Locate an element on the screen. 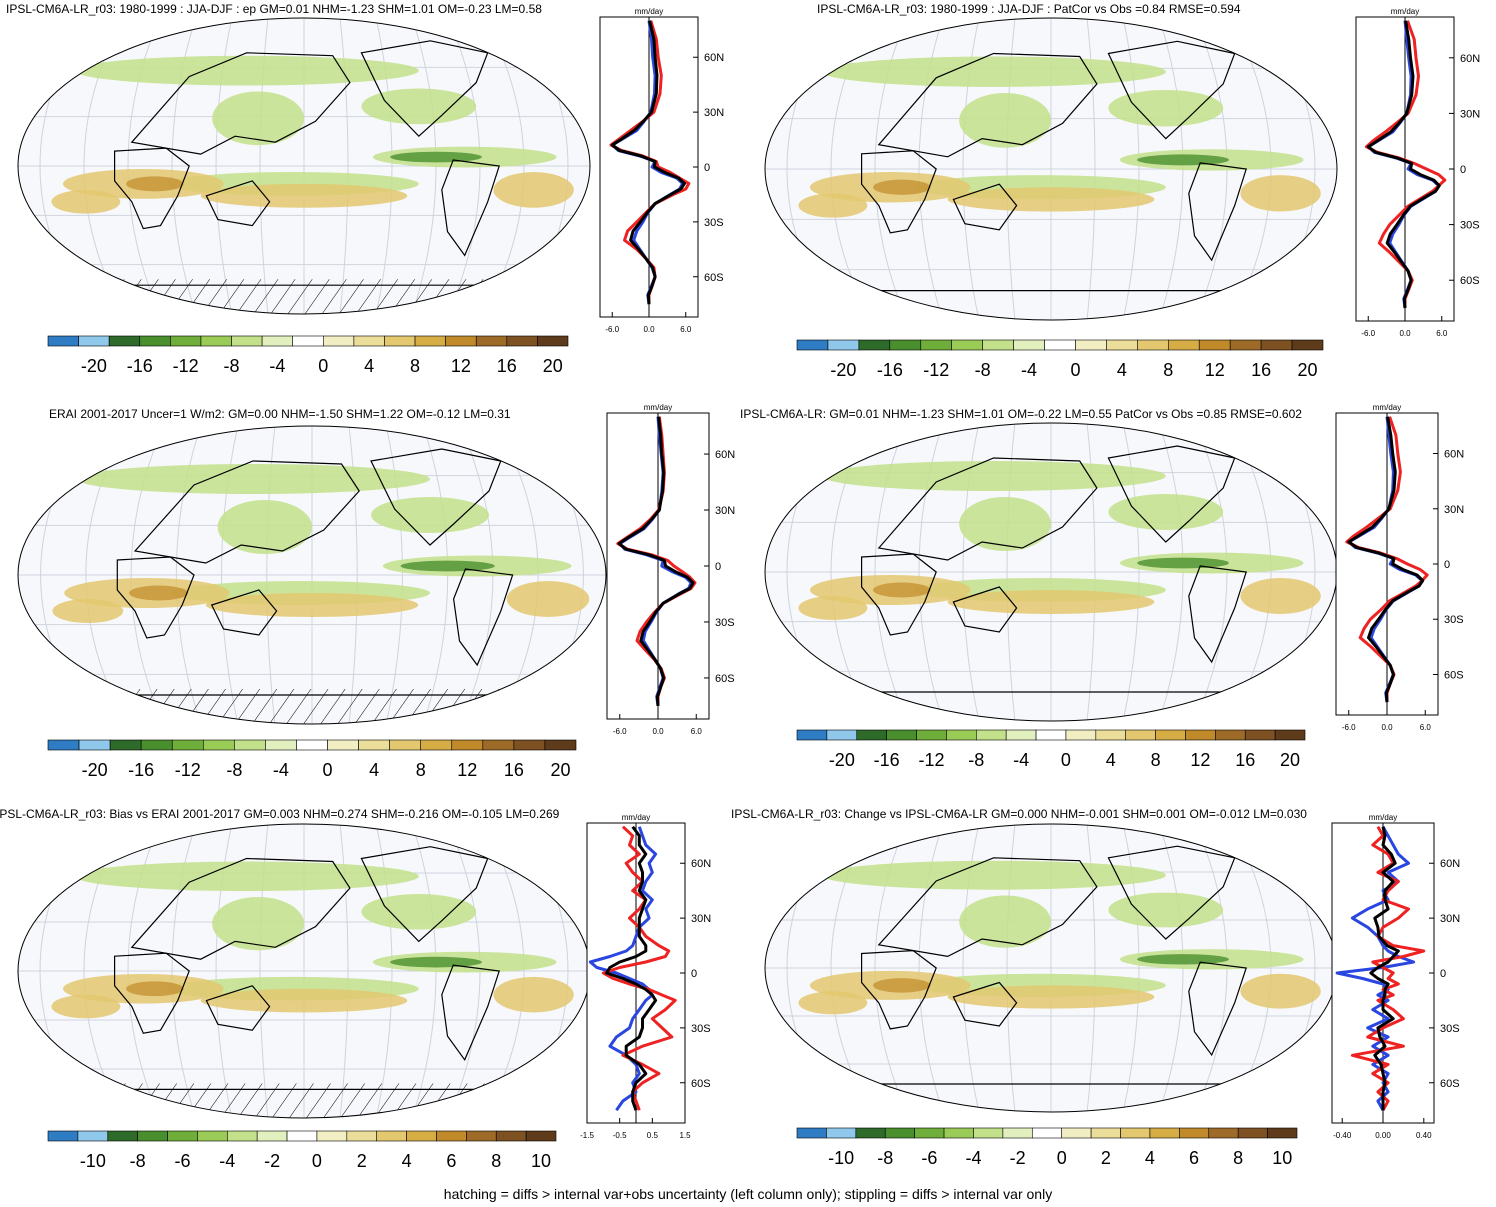 Image resolution: width=1496 pixels, height=1207 pixels. colorbar-label: 4 is located at coordinates (1150, 1158).